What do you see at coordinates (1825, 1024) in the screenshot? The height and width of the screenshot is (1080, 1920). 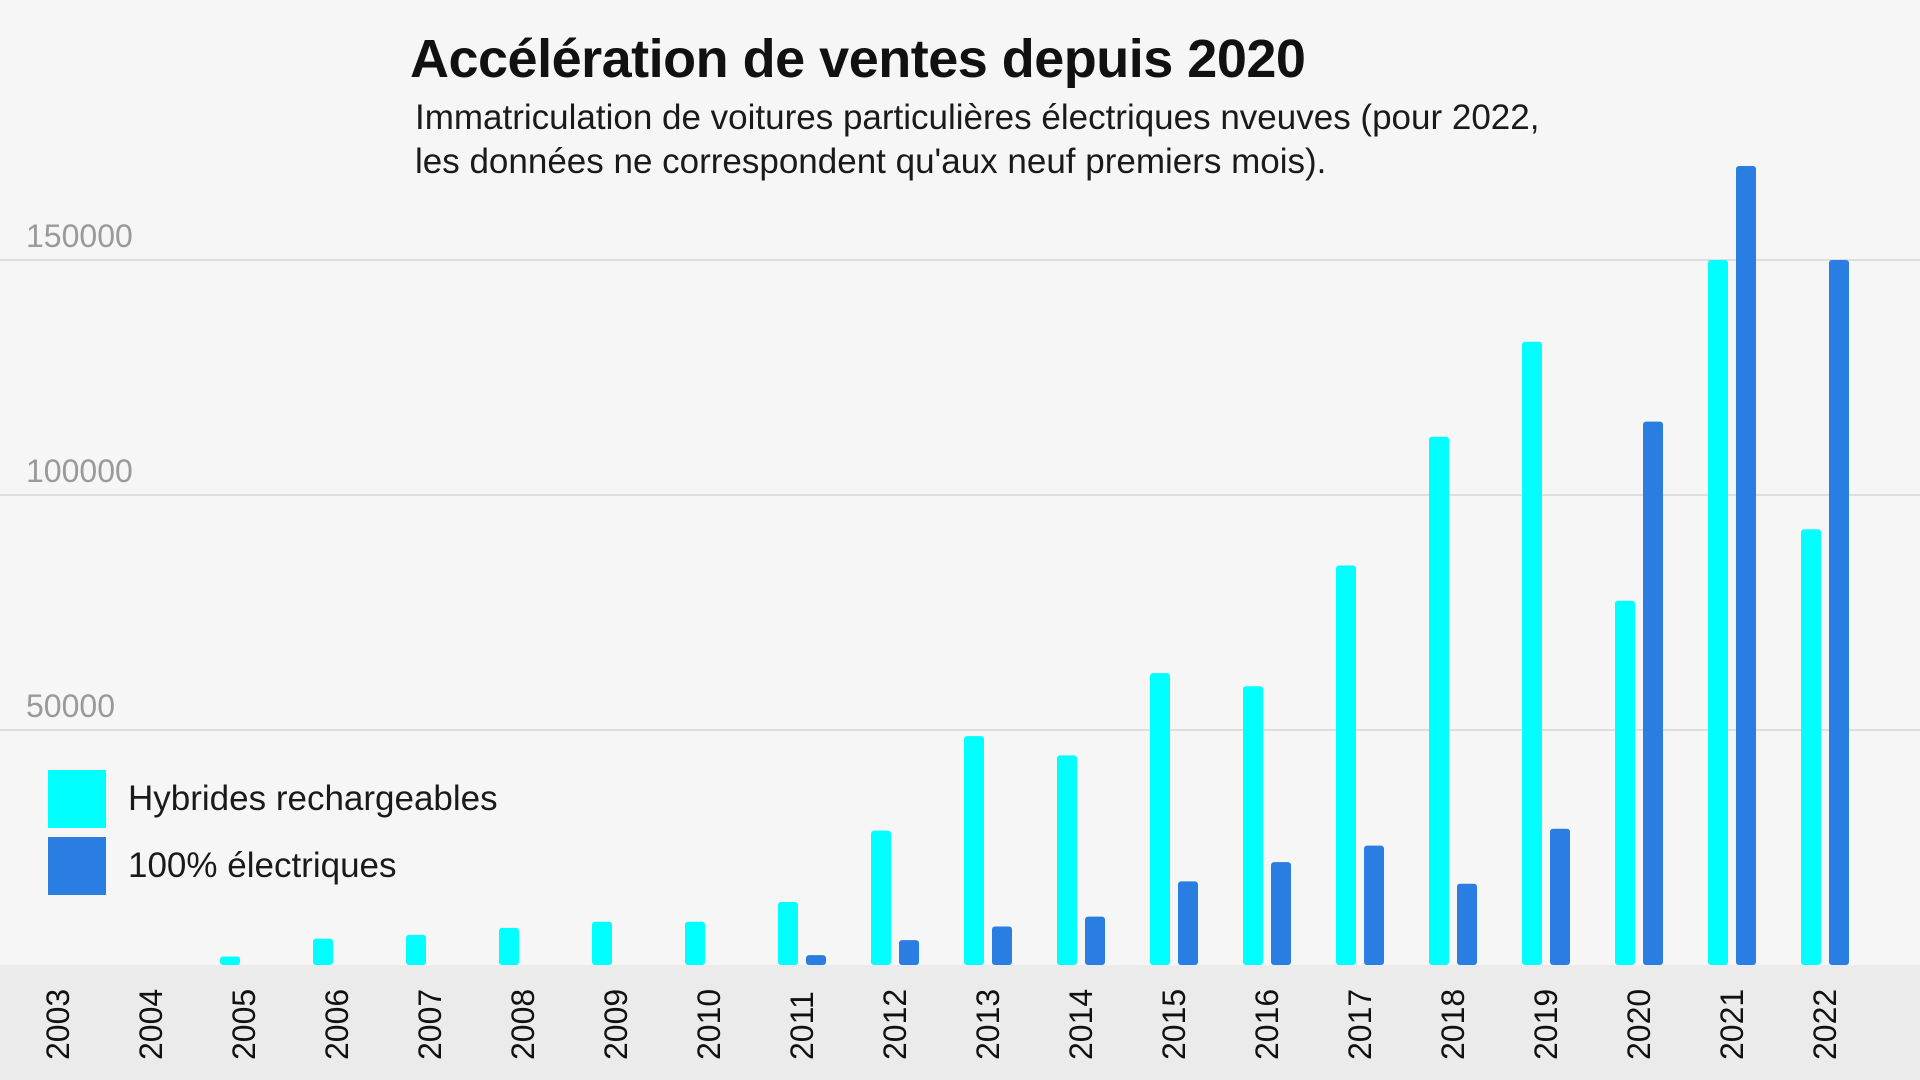 I see `x-tick-label-2022: 2022` at bounding box center [1825, 1024].